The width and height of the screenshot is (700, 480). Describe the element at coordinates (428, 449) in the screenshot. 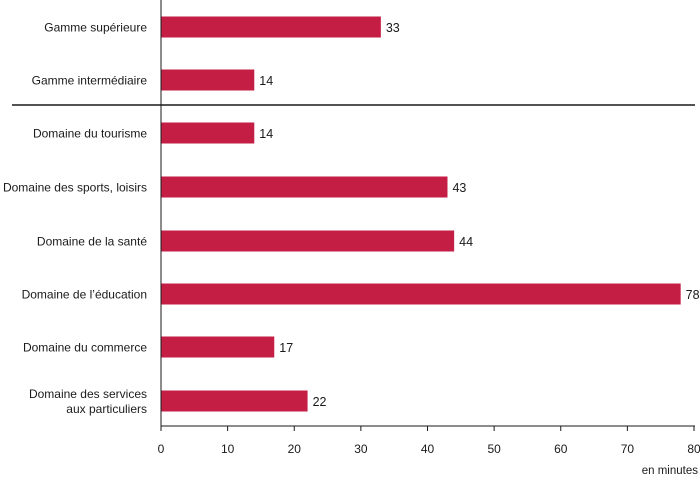

I see `x-tick-label: 40` at that location.